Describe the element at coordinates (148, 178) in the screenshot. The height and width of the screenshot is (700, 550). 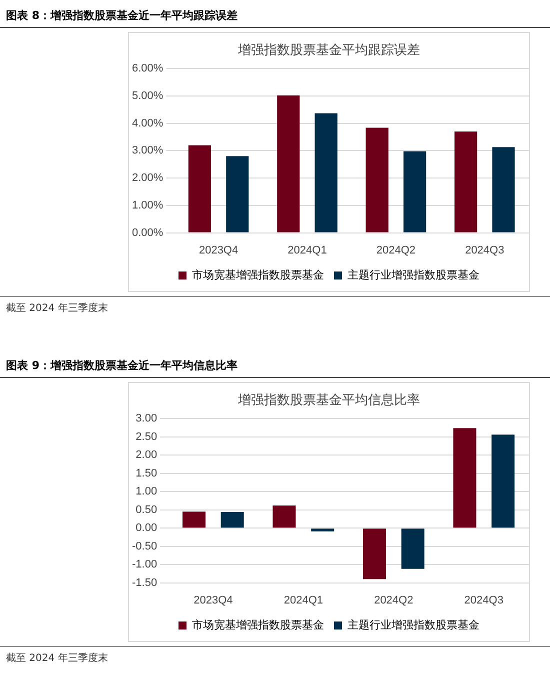
I see `y-tick-label: 2.00%` at that location.